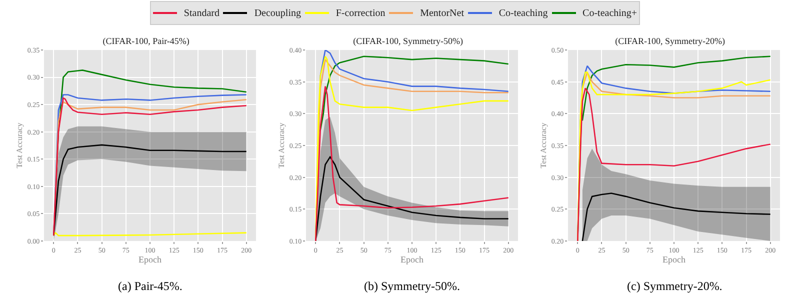  What do you see at coordinates (523, 13) in the screenshot?
I see `legend-label: Co-teaching` at bounding box center [523, 13].